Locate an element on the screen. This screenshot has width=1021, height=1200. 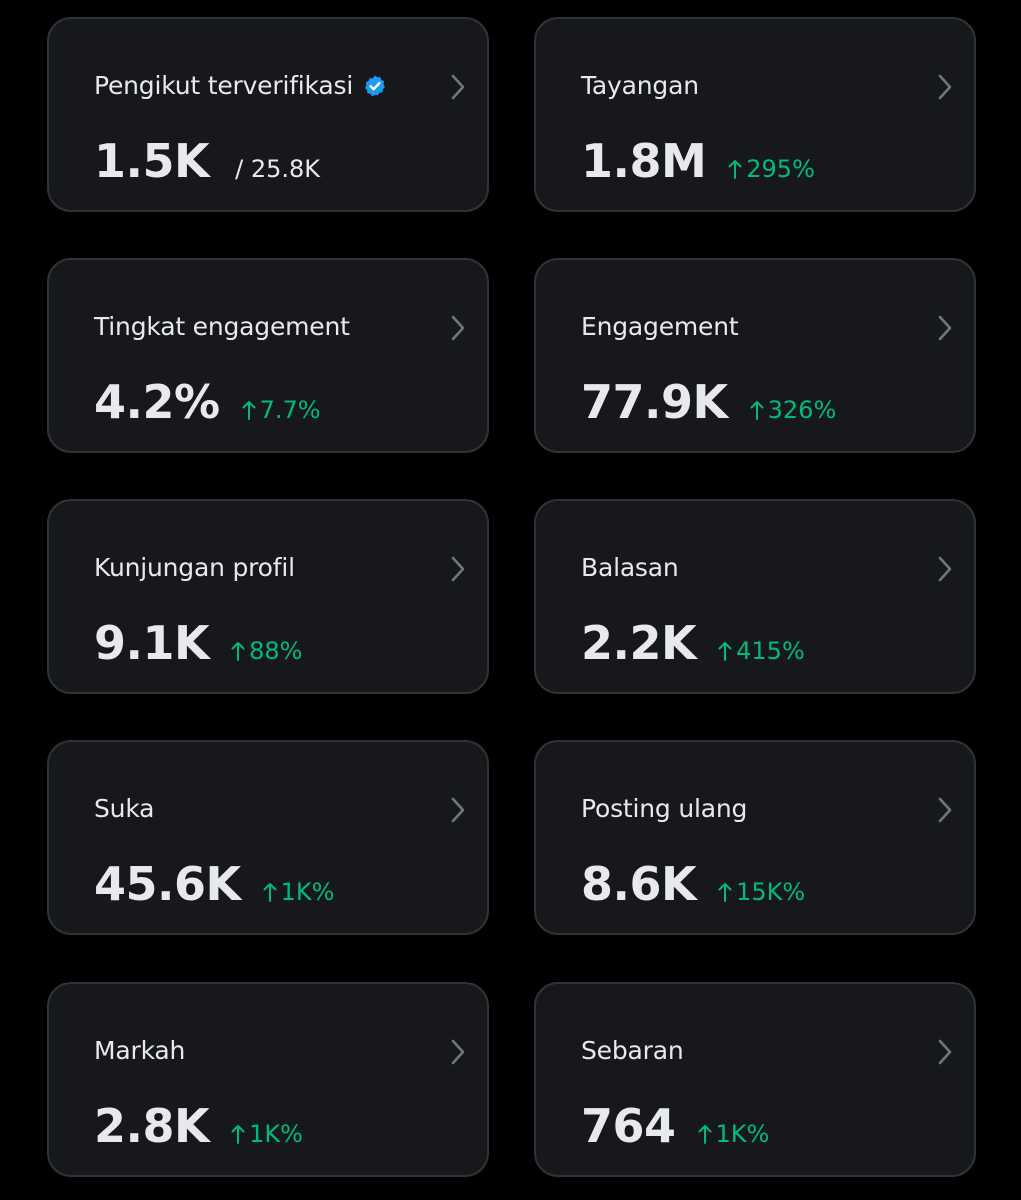
metric-change: 326% is located at coordinates (793, 410).